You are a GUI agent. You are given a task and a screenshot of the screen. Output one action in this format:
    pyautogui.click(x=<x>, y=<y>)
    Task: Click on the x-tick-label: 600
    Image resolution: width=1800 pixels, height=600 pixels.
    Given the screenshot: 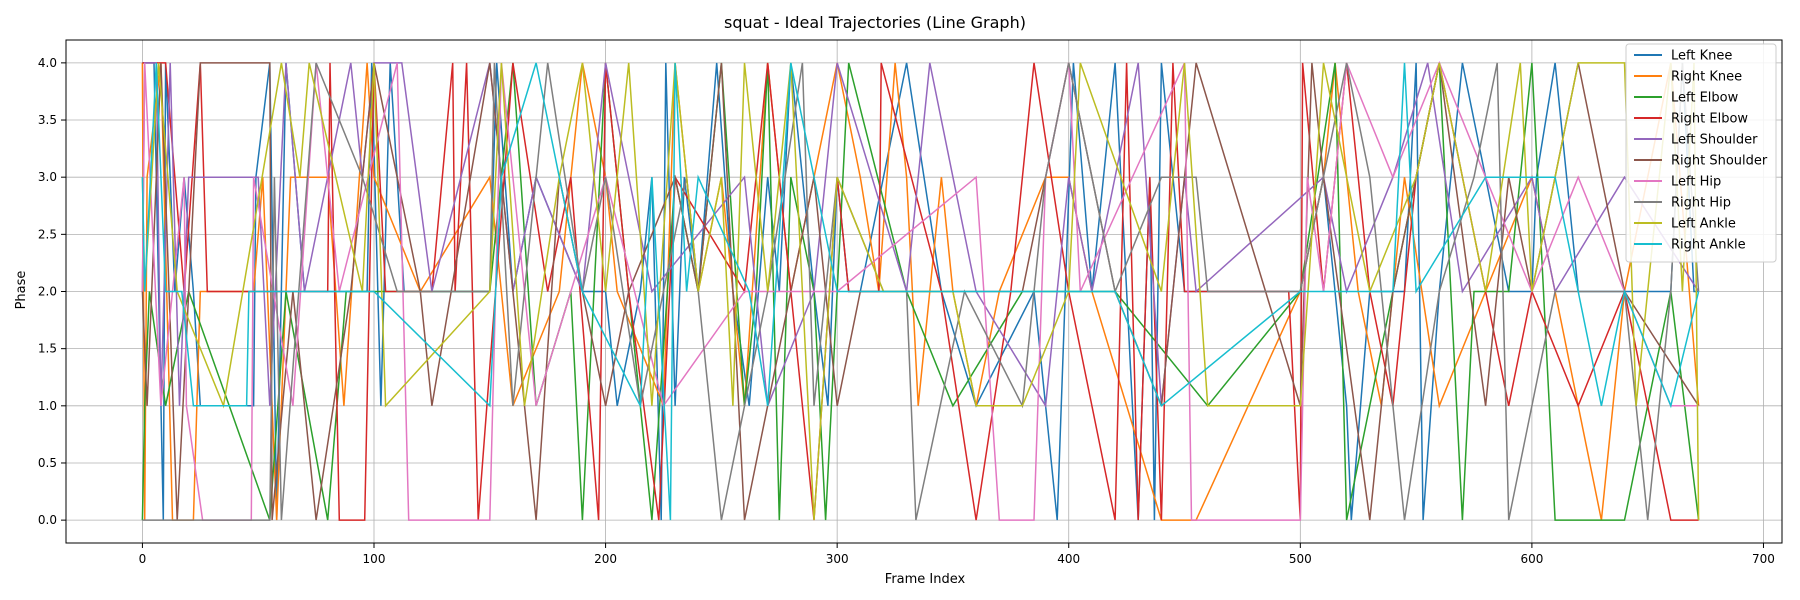 What is the action you would take?
    pyautogui.click(x=1531, y=559)
    